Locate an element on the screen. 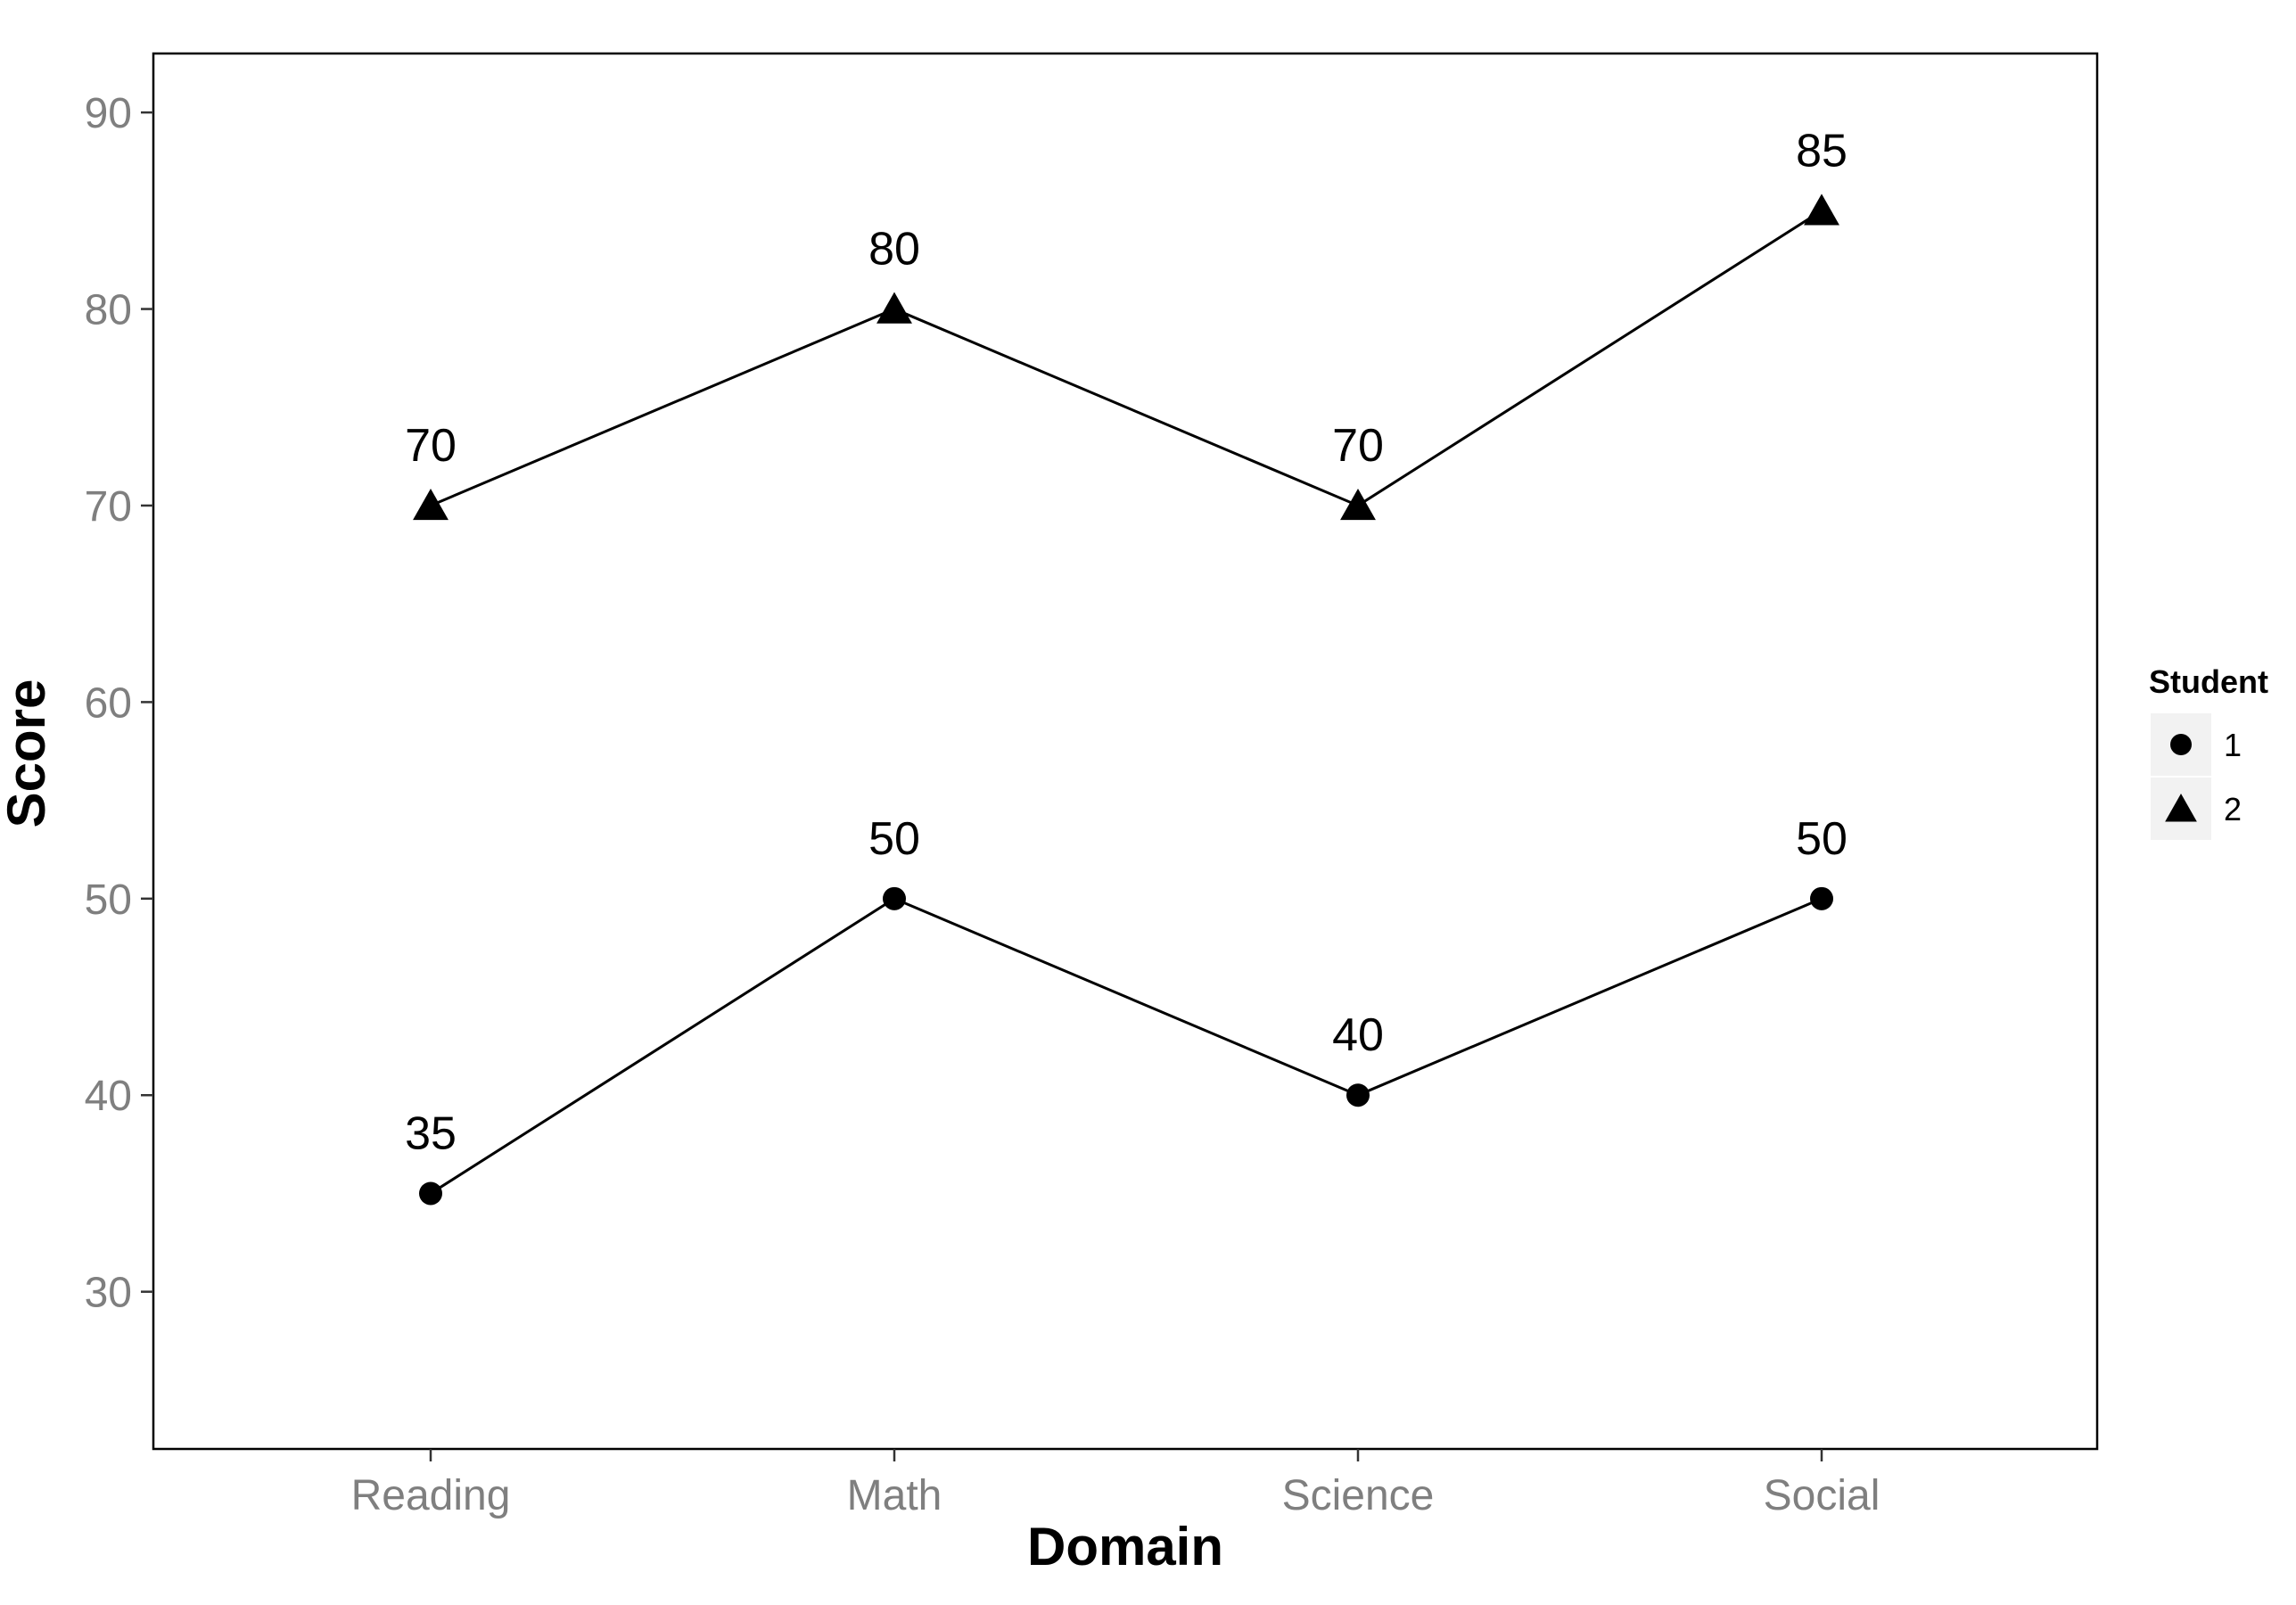 The image size is (2296, 1605). x-tick-label: Reading is located at coordinates (431, 1495).